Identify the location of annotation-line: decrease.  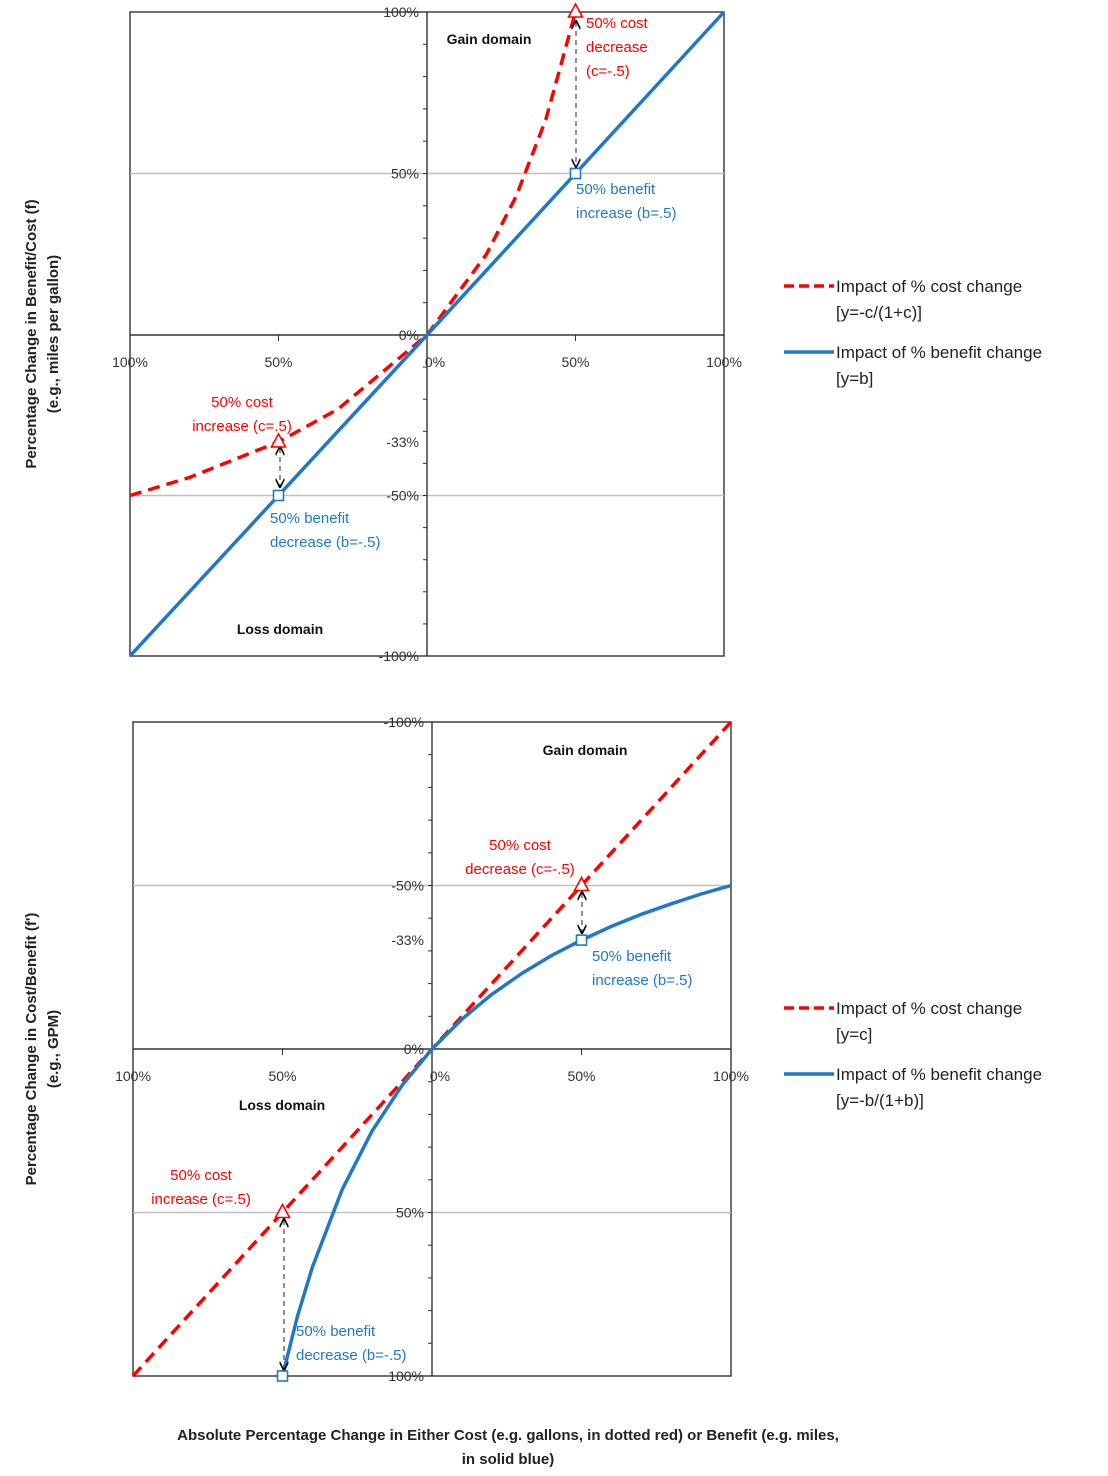
(617, 47).